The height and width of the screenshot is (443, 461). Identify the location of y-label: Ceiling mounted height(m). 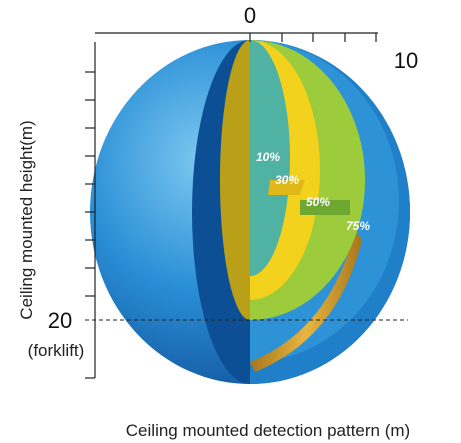
(26, 219).